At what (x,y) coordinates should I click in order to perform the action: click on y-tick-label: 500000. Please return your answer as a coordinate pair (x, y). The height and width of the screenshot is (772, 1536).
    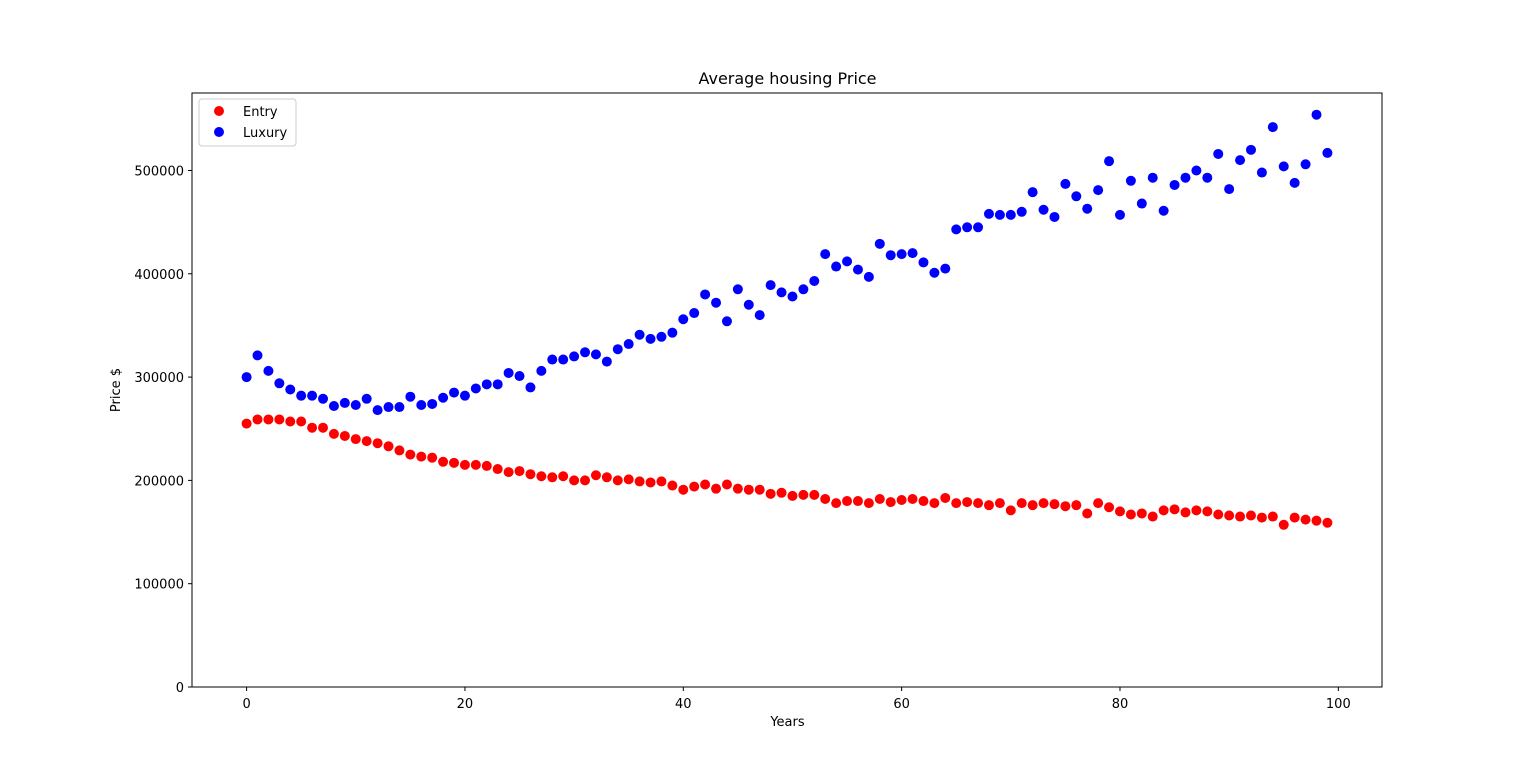
    Looking at the image, I should click on (159, 171).